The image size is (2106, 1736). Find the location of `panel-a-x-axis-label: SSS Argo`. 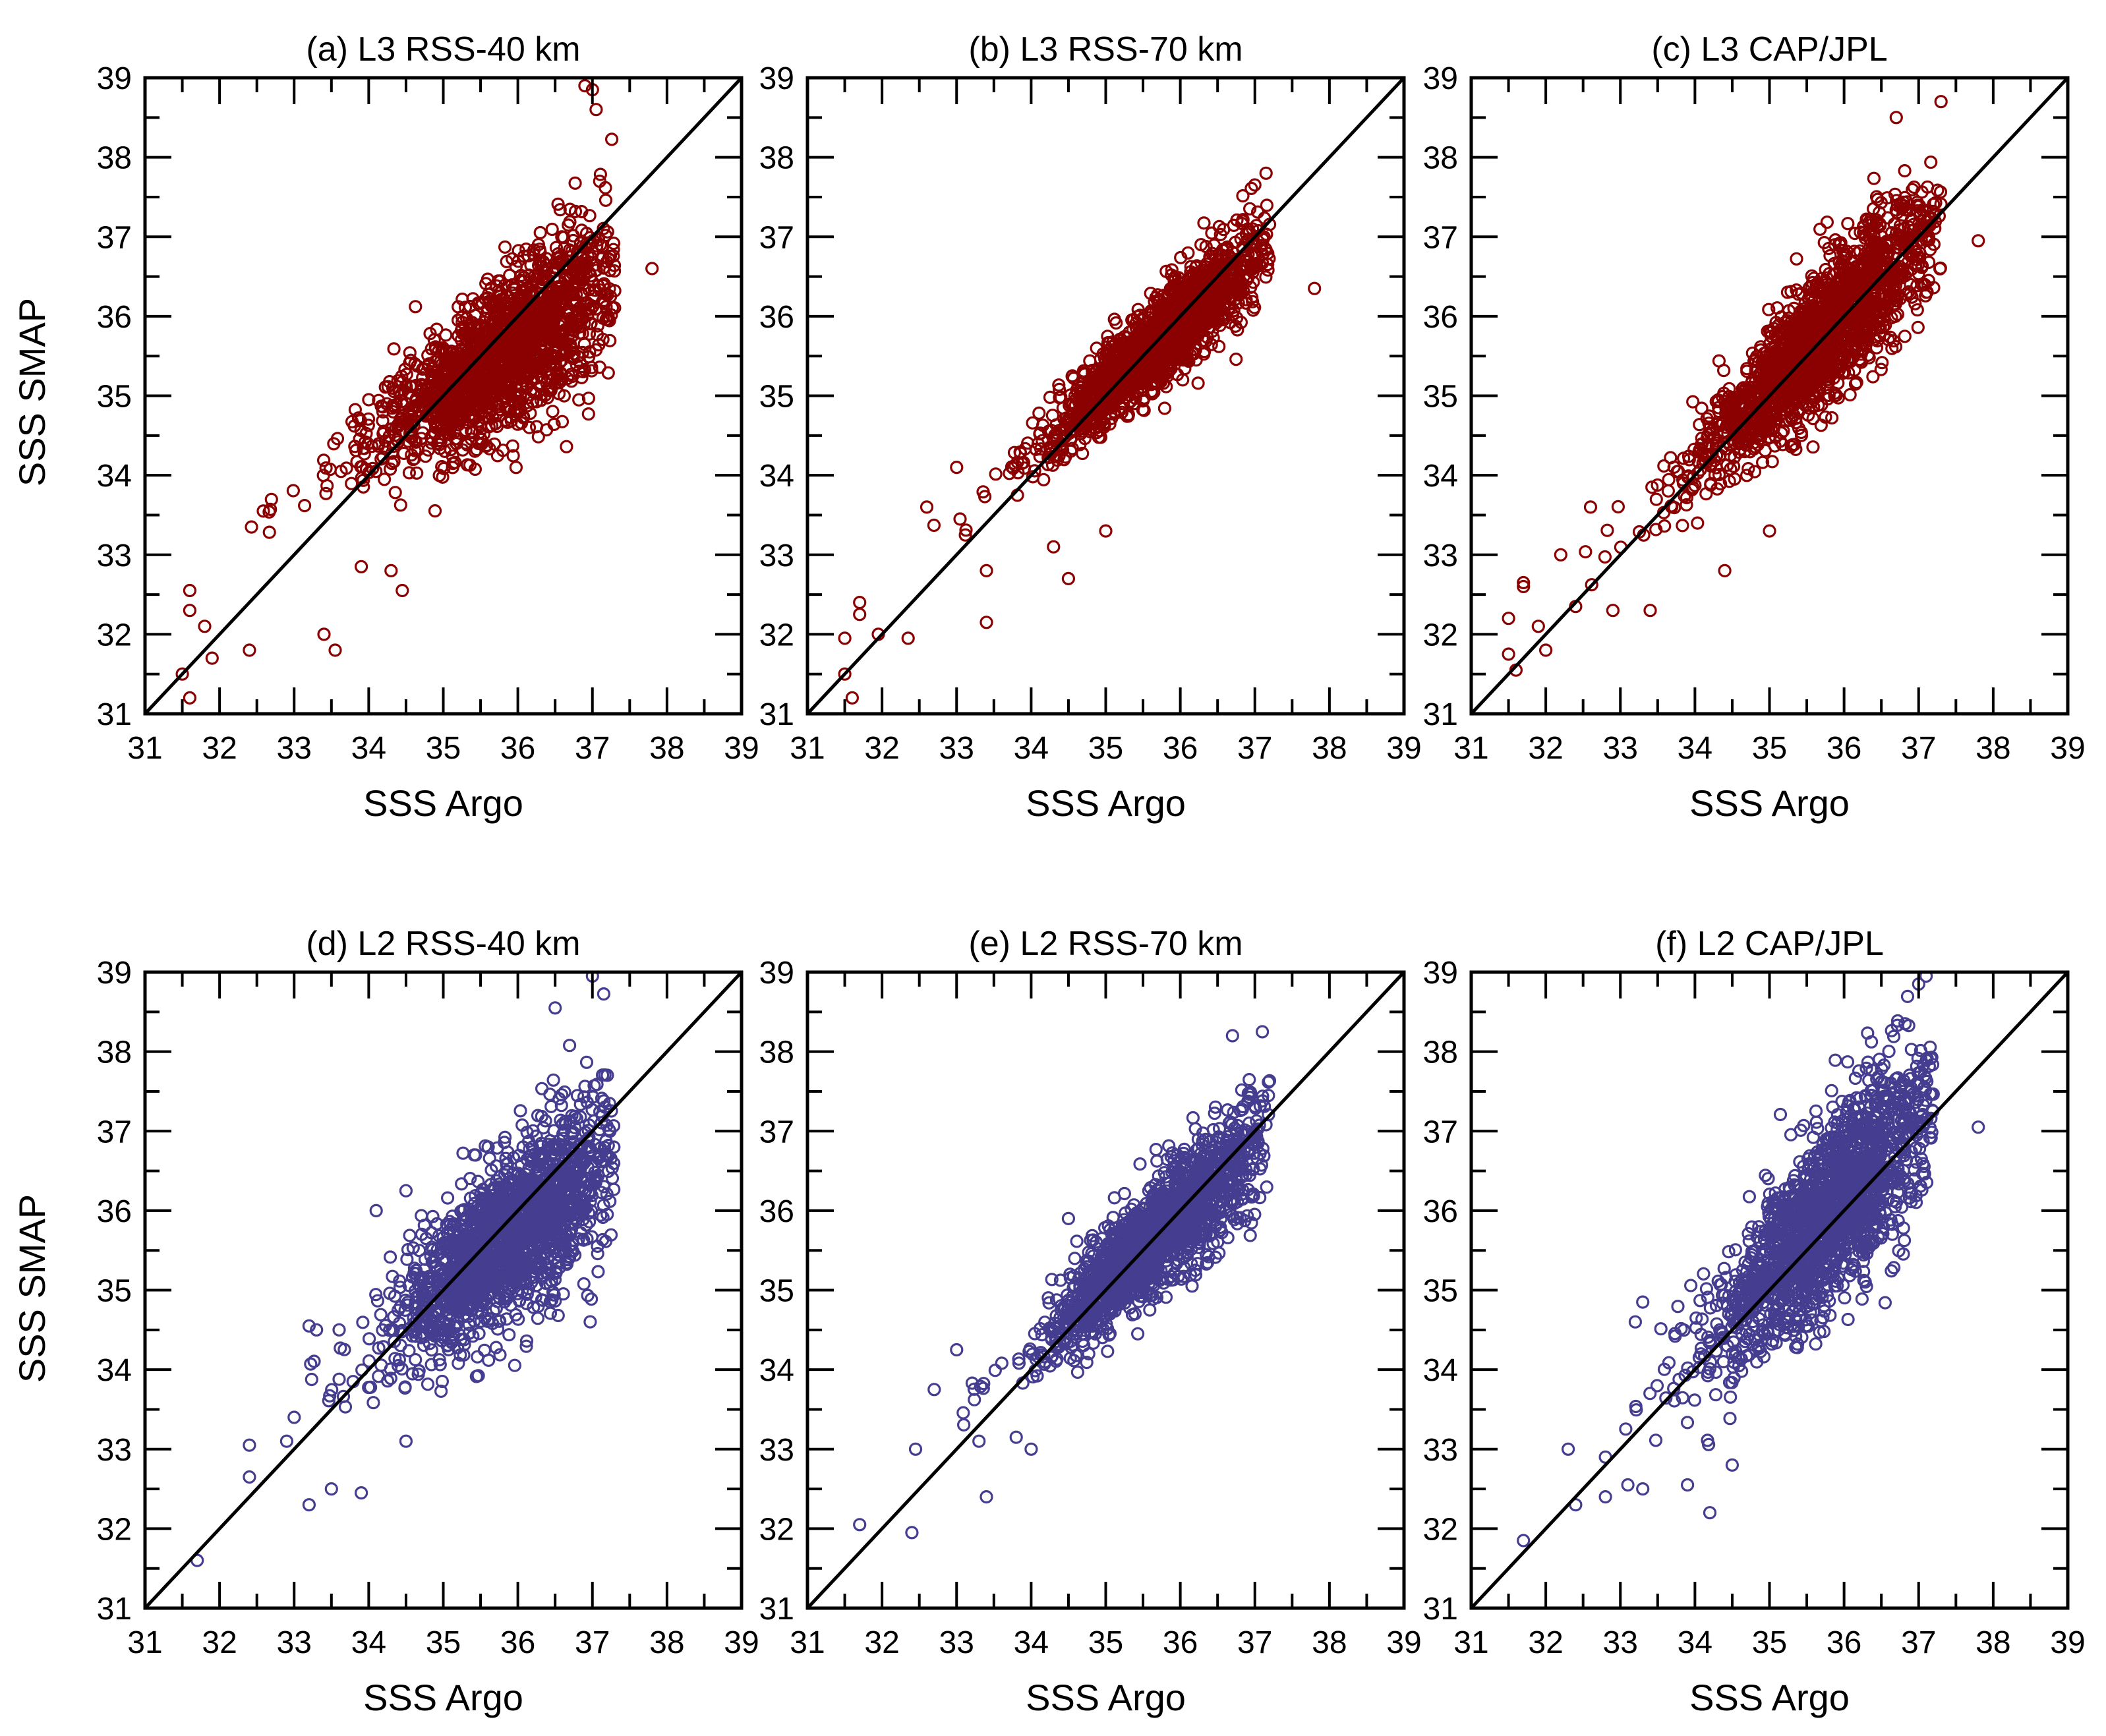

panel-a-x-axis-label: SSS Argo is located at coordinates (443, 803).